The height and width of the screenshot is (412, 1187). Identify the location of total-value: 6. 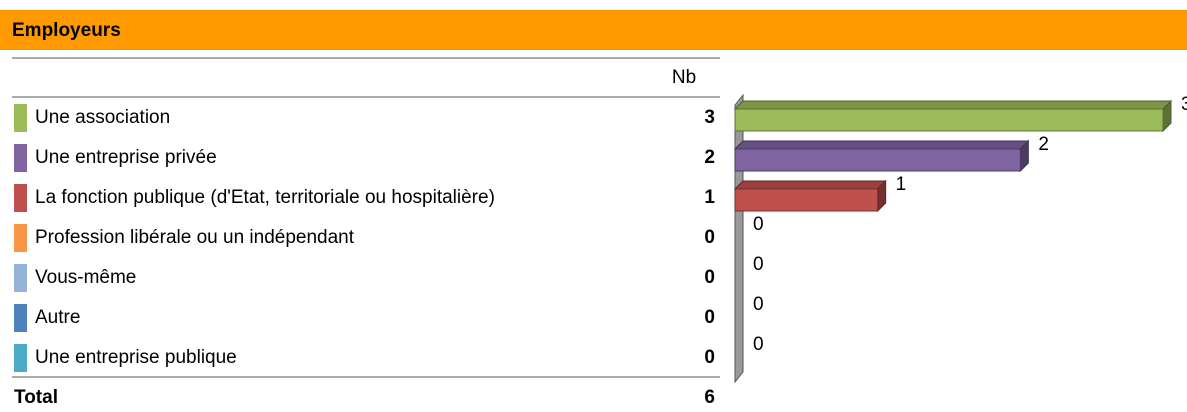
(709, 397).